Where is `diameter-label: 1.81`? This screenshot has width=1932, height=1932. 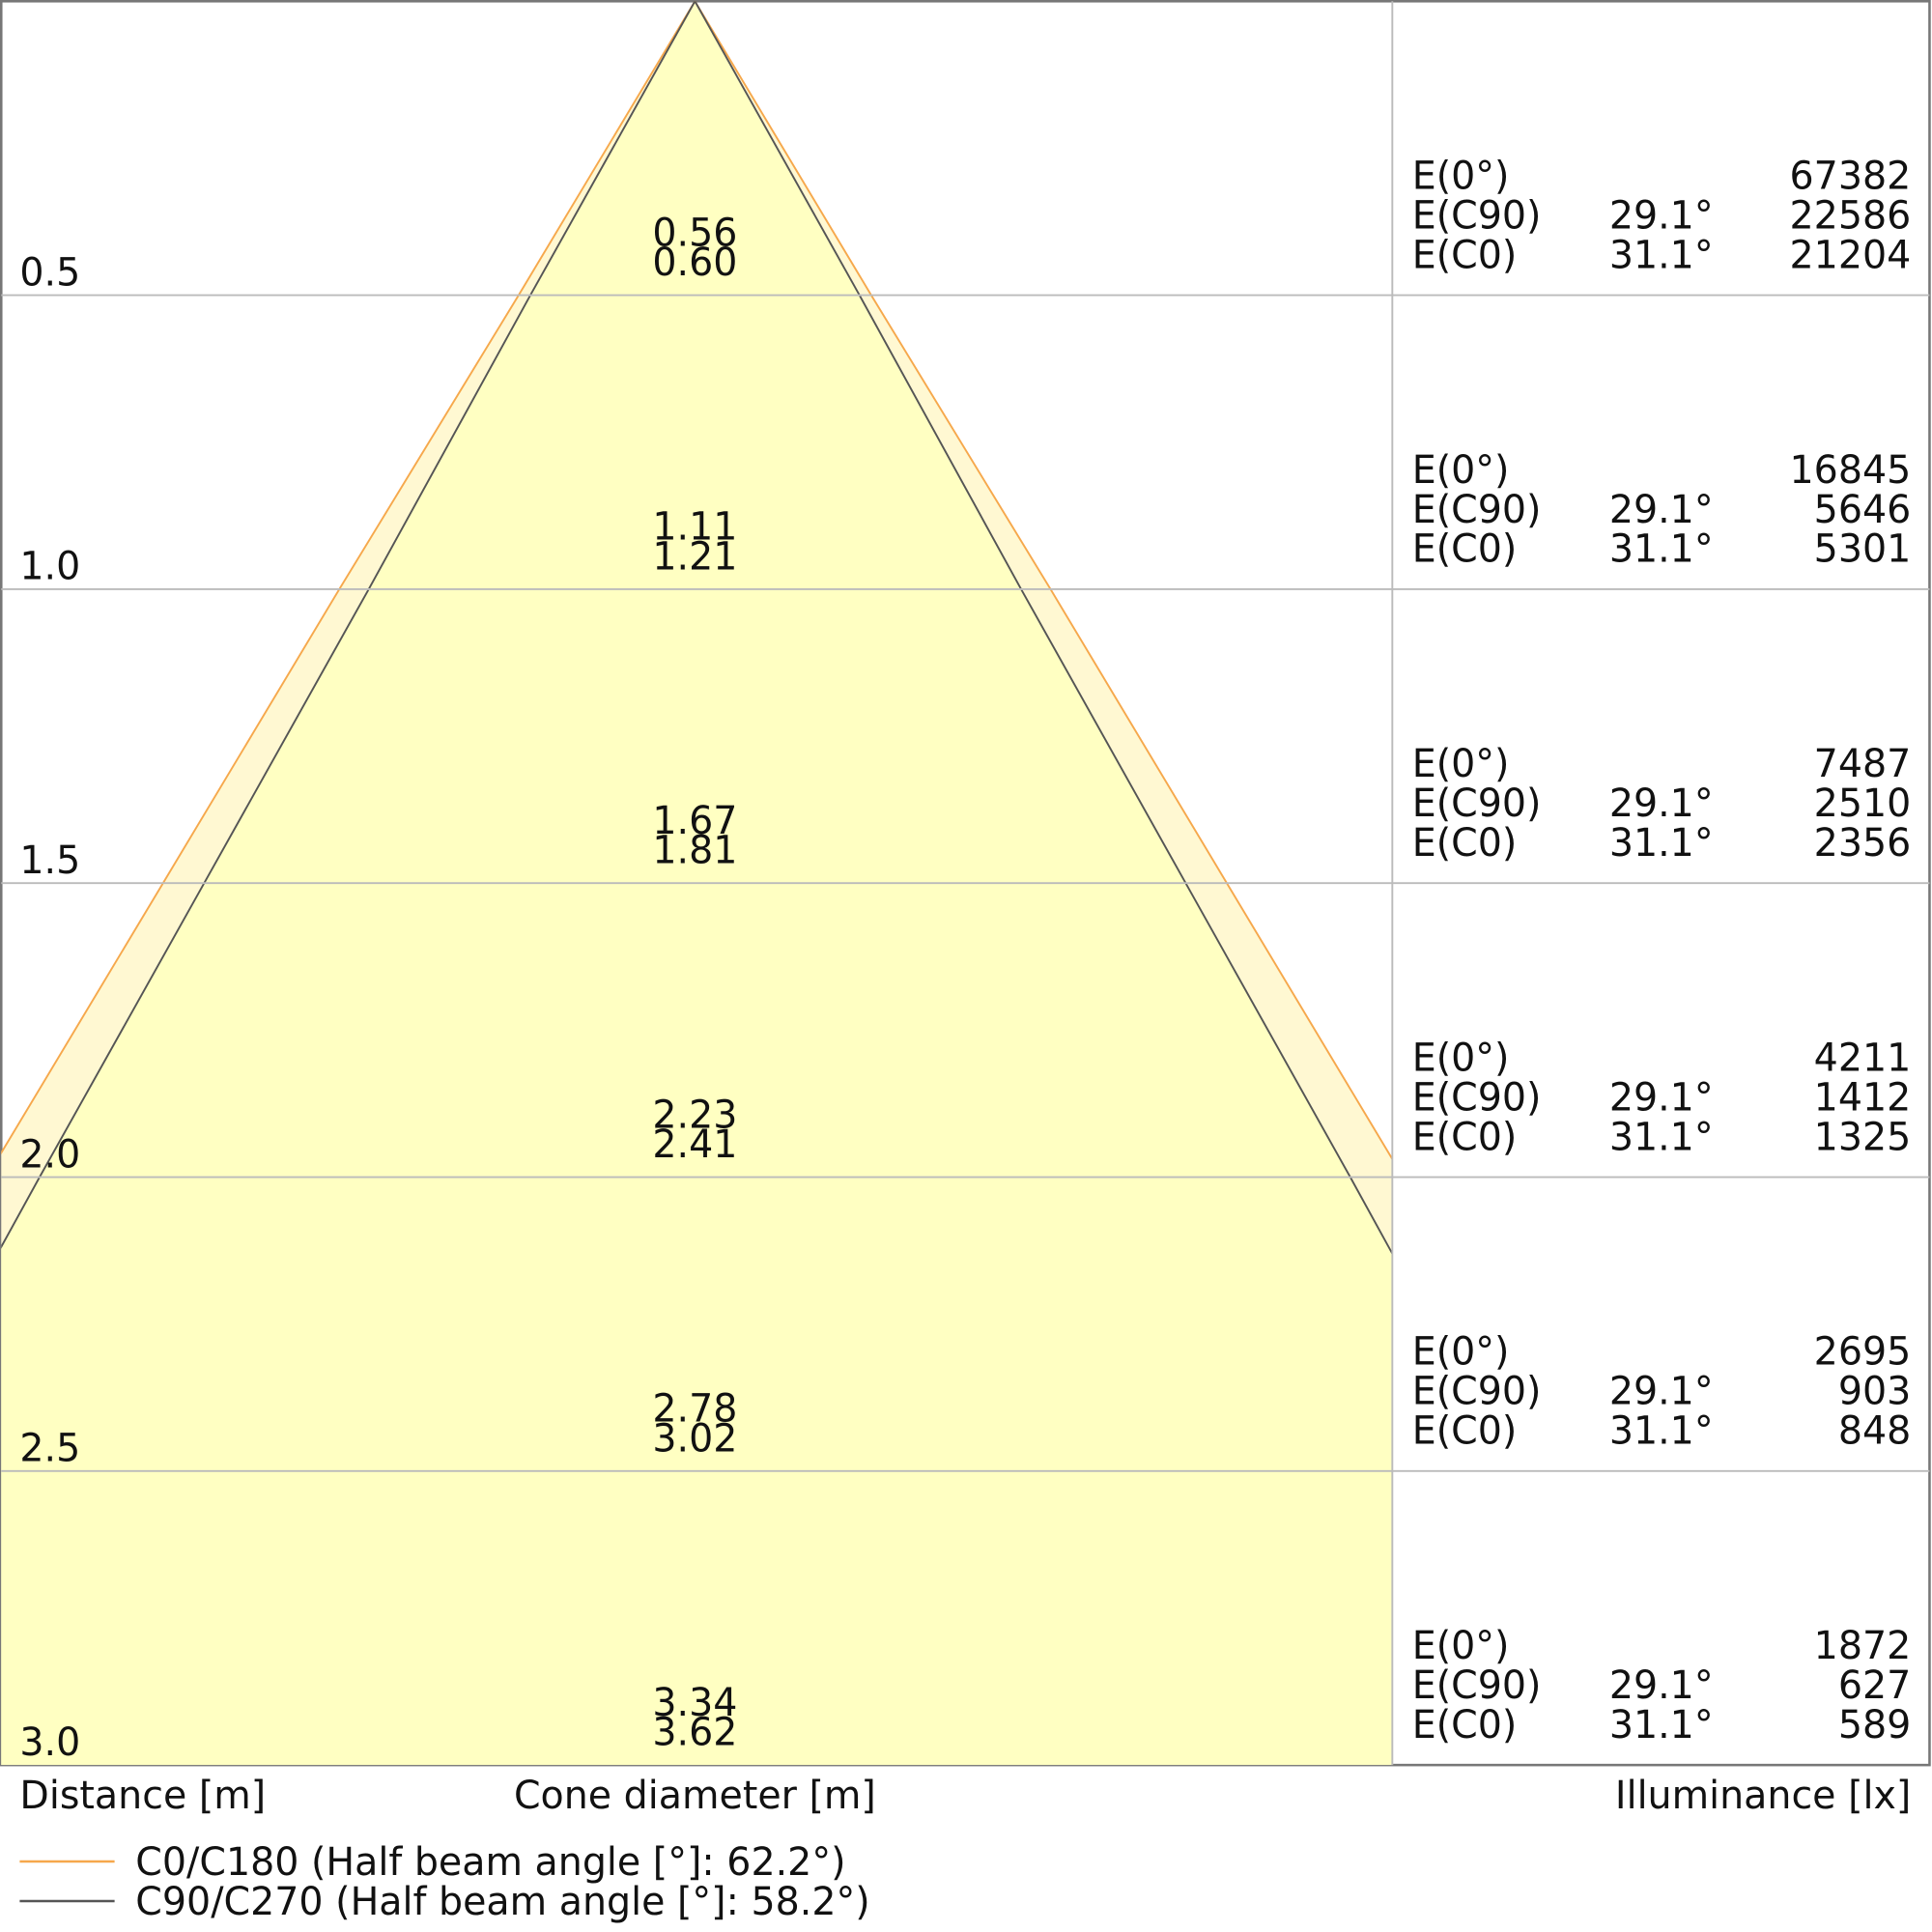
diameter-label: 1.81 is located at coordinates (694, 851).